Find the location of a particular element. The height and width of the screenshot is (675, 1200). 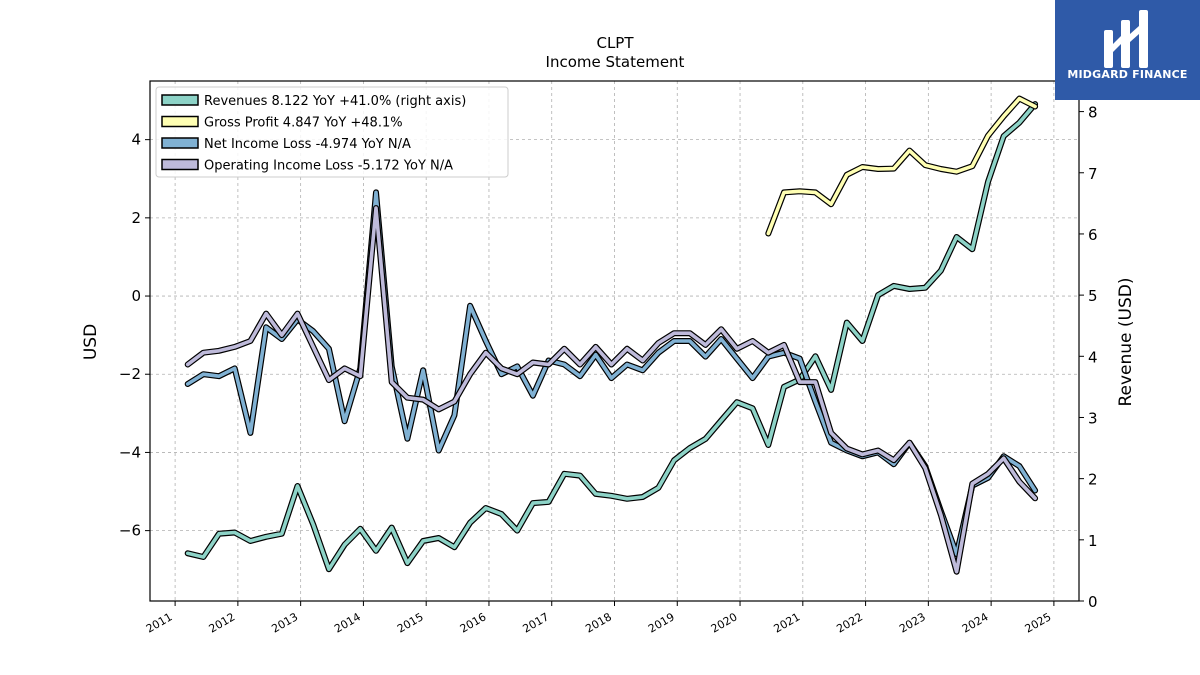

legend-box is located at coordinates (332, 132).